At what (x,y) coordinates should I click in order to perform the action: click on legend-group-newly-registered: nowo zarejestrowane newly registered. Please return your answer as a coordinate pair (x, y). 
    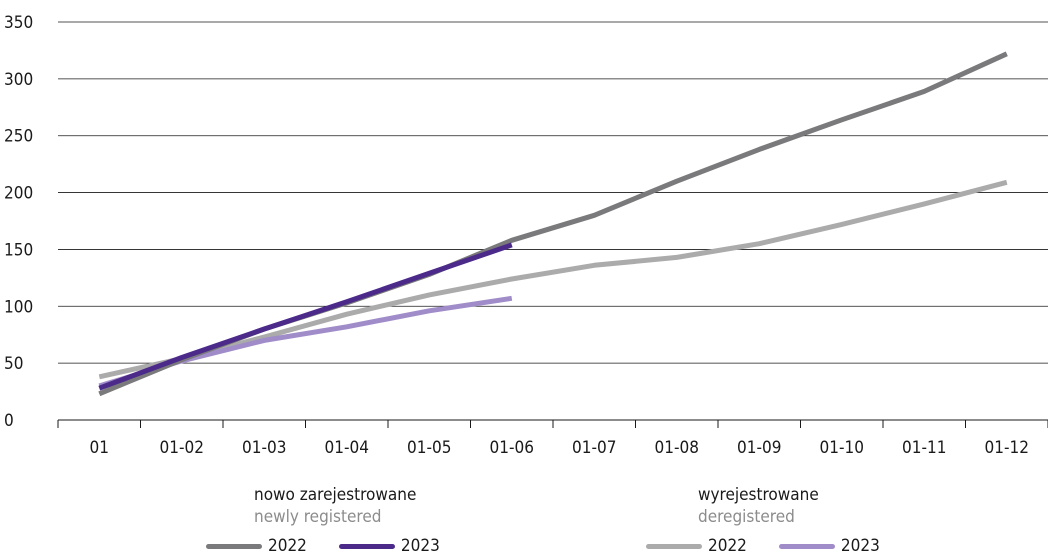
    Looking at the image, I should click on (335, 506).